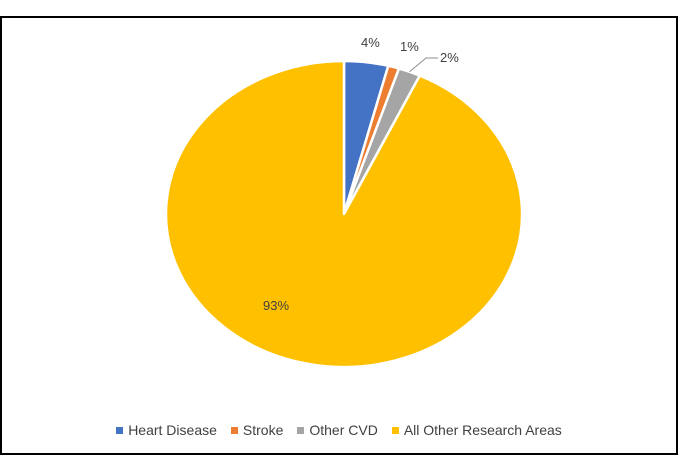 The image size is (678, 455). What do you see at coordinates (343, 430) in the screenshot?
I see `legend-label-other-cvd: Other CVD` at bounding box center [343, 430].